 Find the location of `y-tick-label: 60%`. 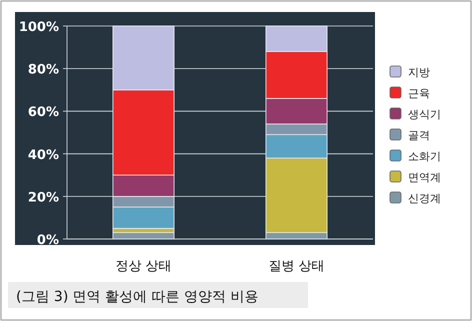

y-tick-label: 60% is located at coordinates (43, 112).